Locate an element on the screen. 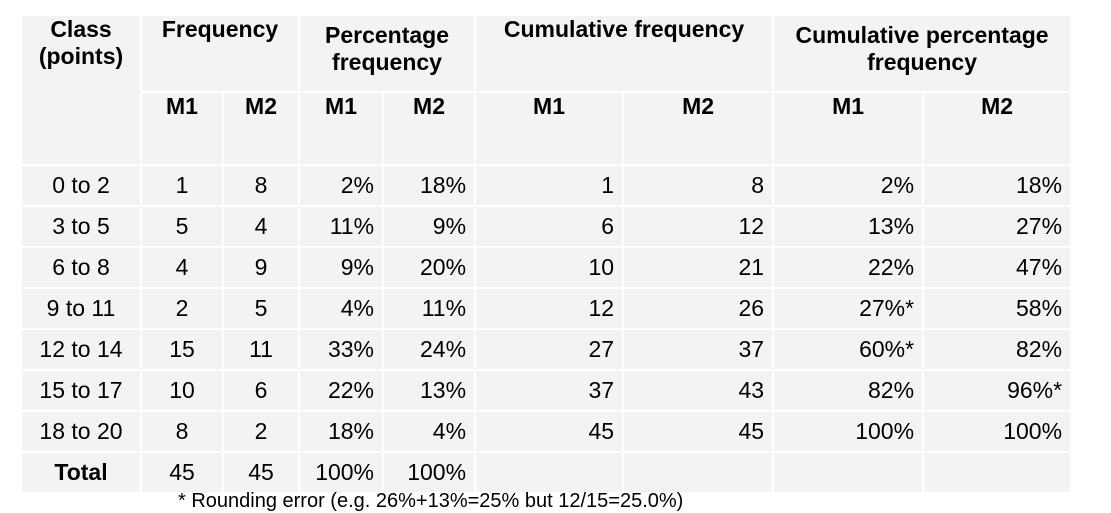 The height and width of the screenshot is (513, 1111). total-percentage-m1: 100% is located at coordinates (341, 472).